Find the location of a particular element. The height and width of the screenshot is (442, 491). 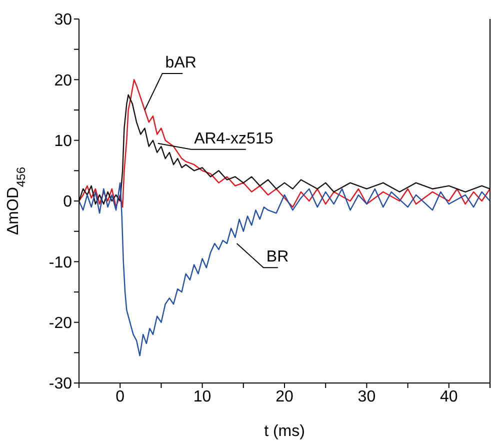

y-tick-label: 10 is located at coordinates (63, 141).